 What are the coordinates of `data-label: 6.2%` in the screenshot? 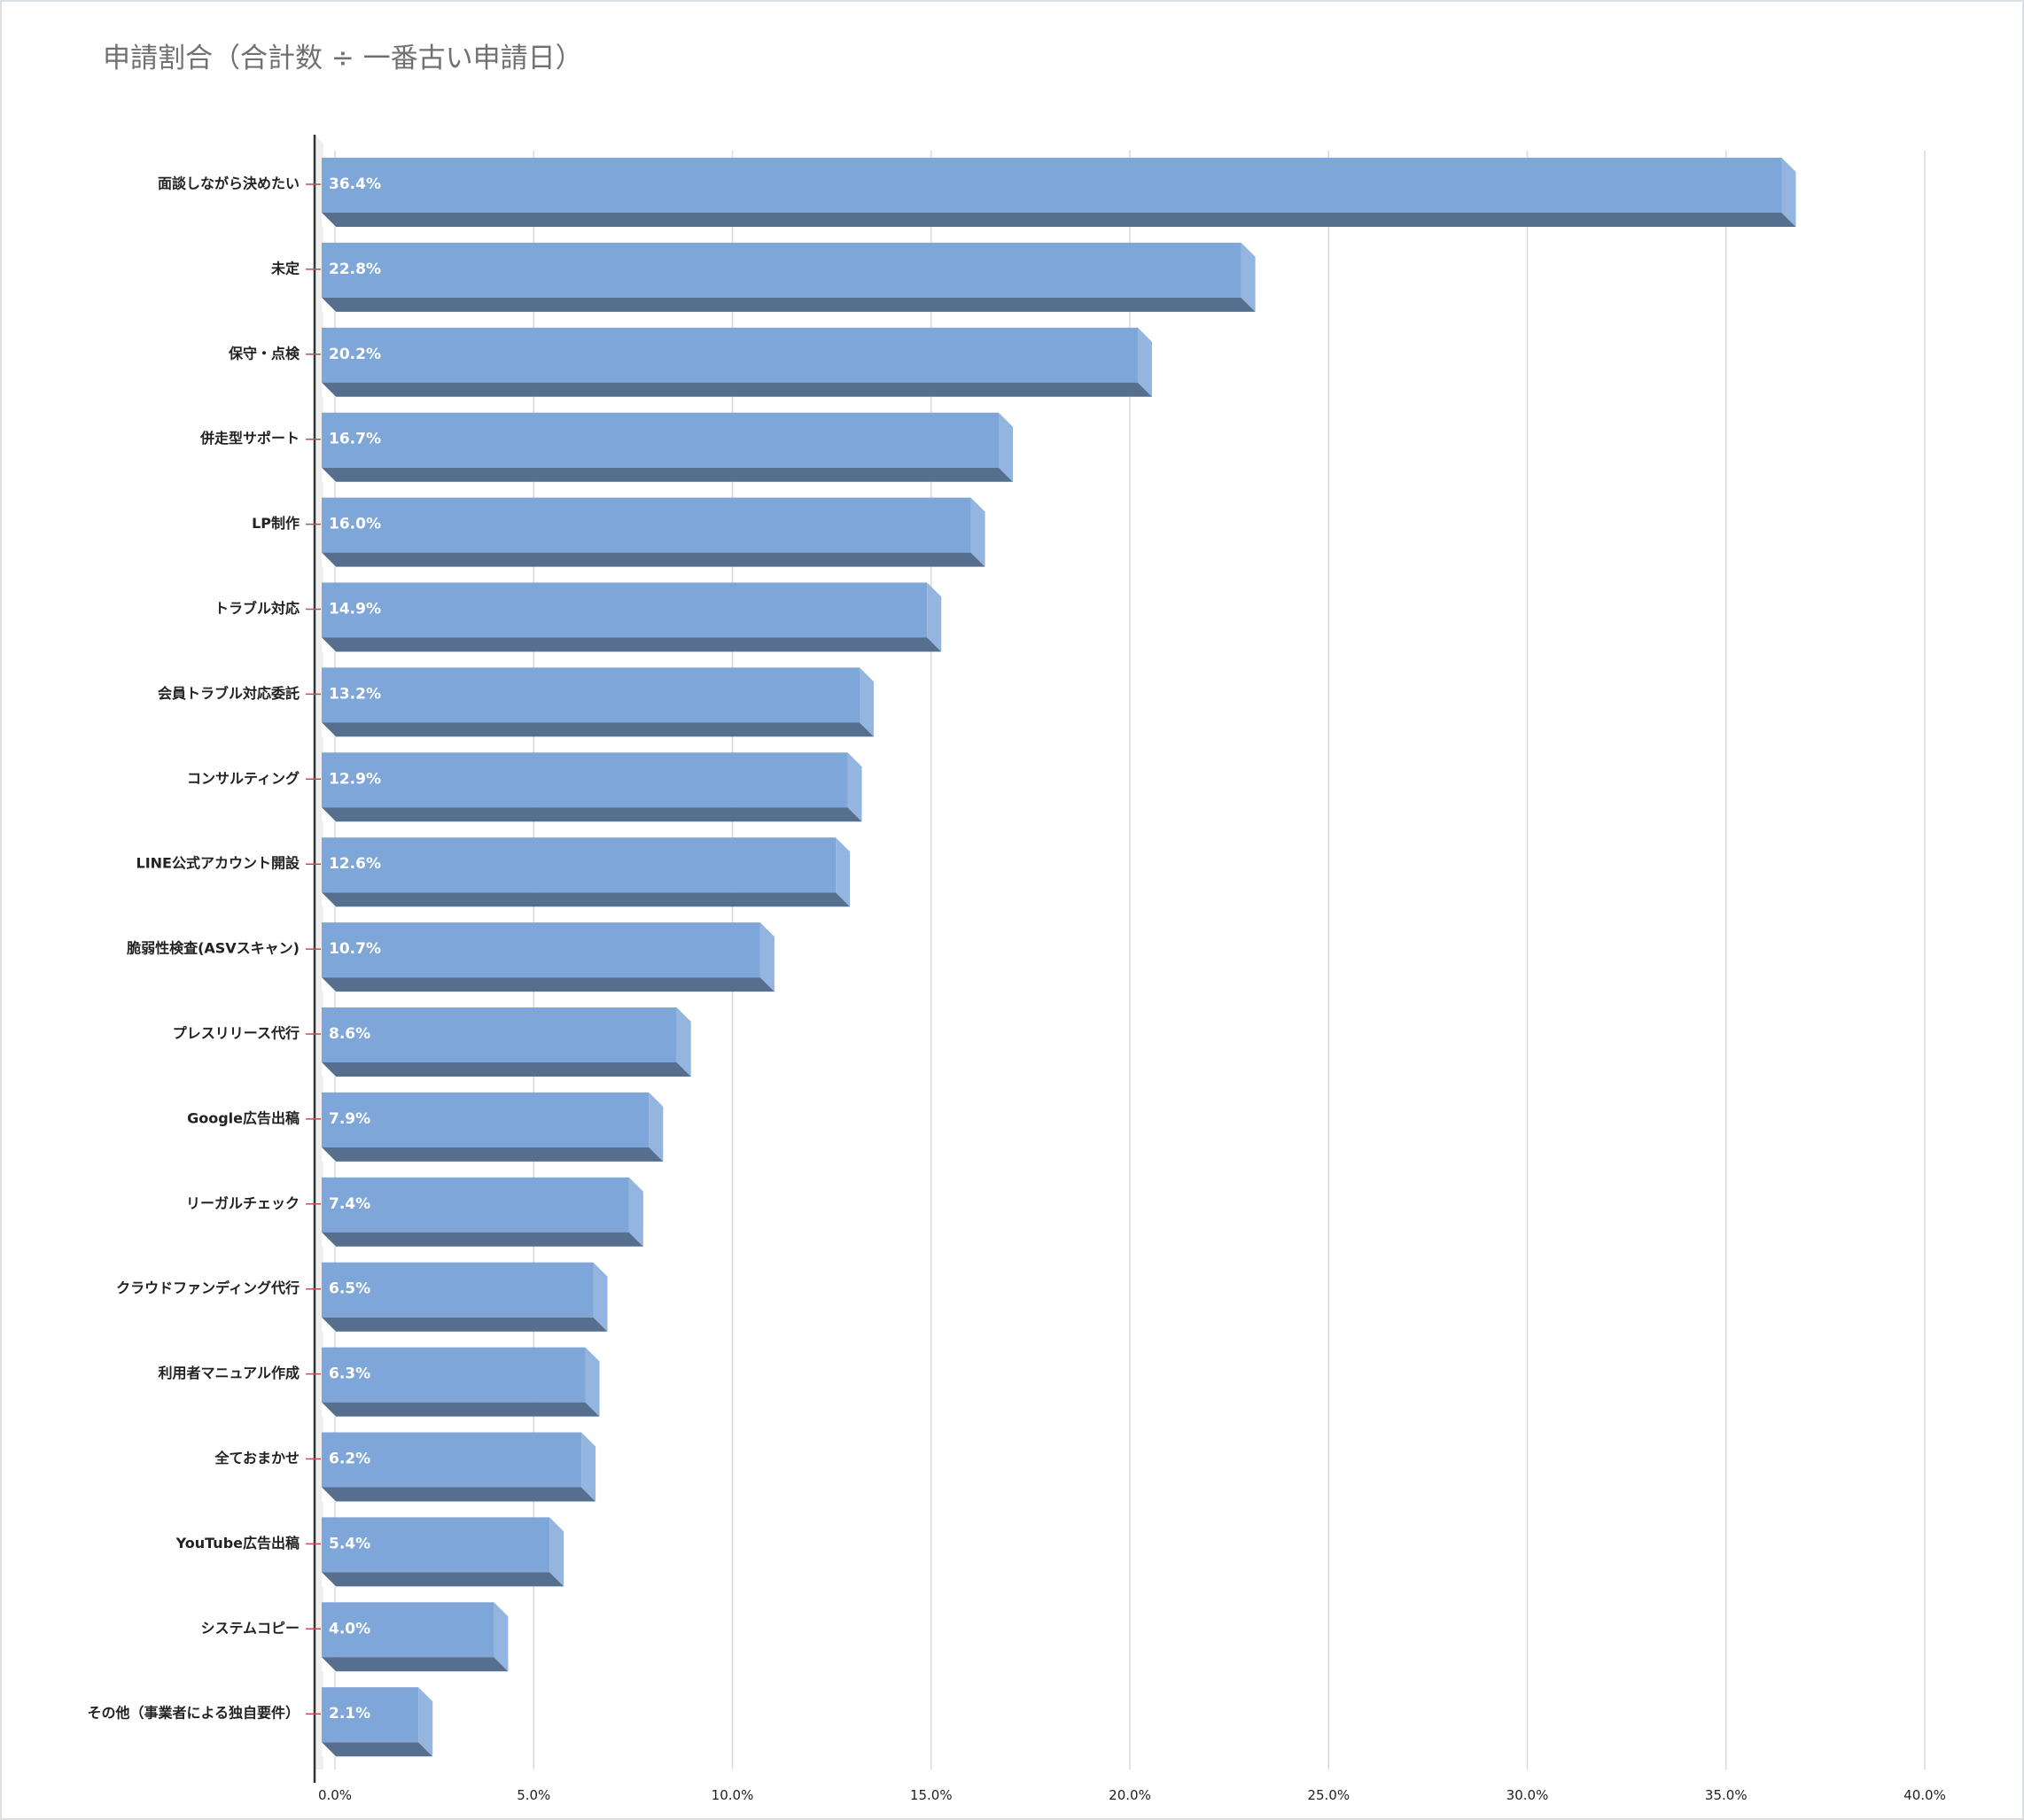 It's located at (349, 1459).